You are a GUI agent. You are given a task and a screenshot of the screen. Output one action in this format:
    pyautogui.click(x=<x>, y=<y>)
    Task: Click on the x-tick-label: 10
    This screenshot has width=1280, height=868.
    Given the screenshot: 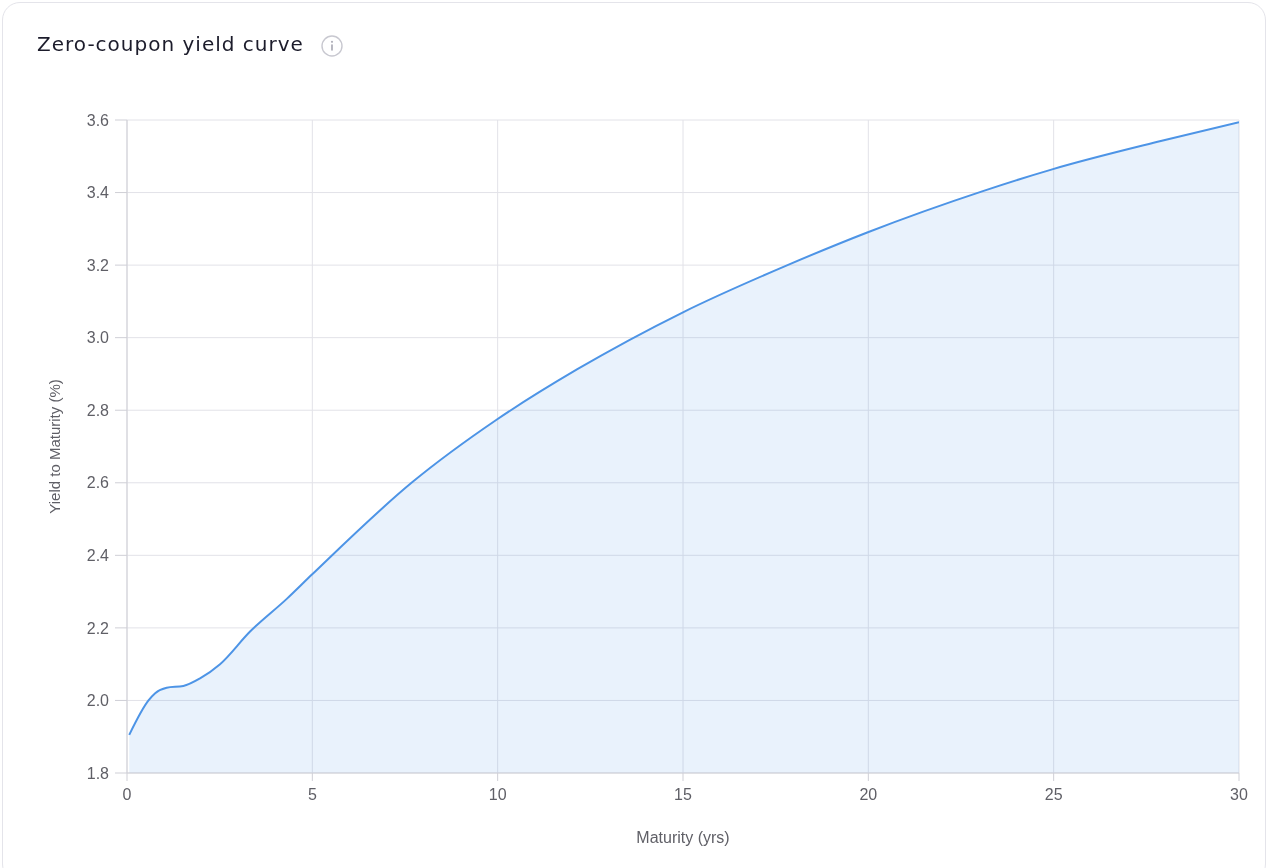 What is the action you would take?
    pyautogui.click(x=497, y=795)
    